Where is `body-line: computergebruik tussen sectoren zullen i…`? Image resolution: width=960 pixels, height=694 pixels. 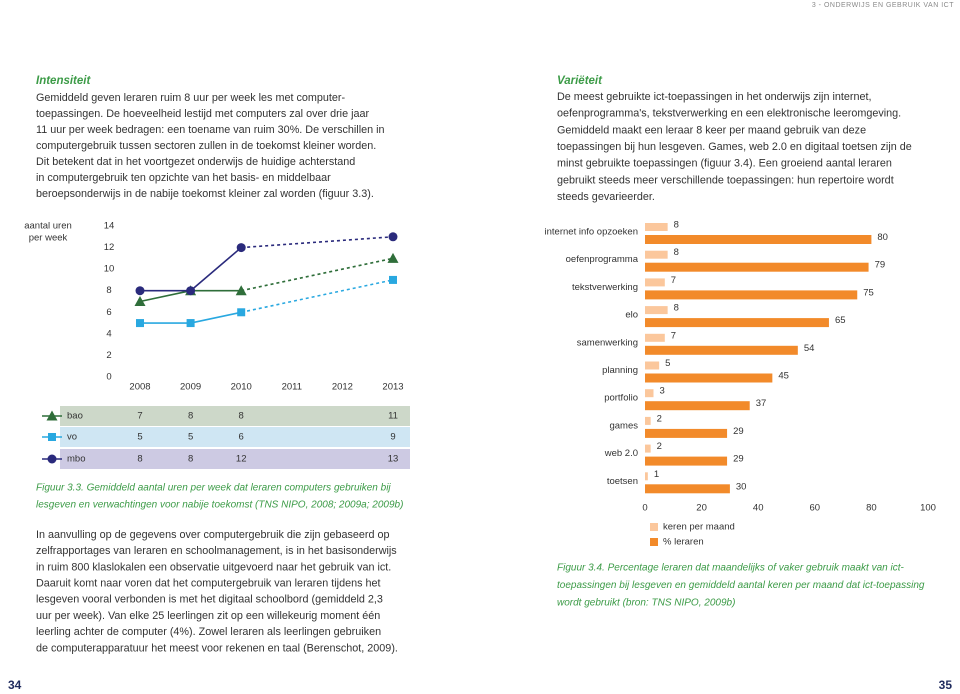
body-line: computergebruik tussen sectoren zullen i… is located at coordinates (206, 146).